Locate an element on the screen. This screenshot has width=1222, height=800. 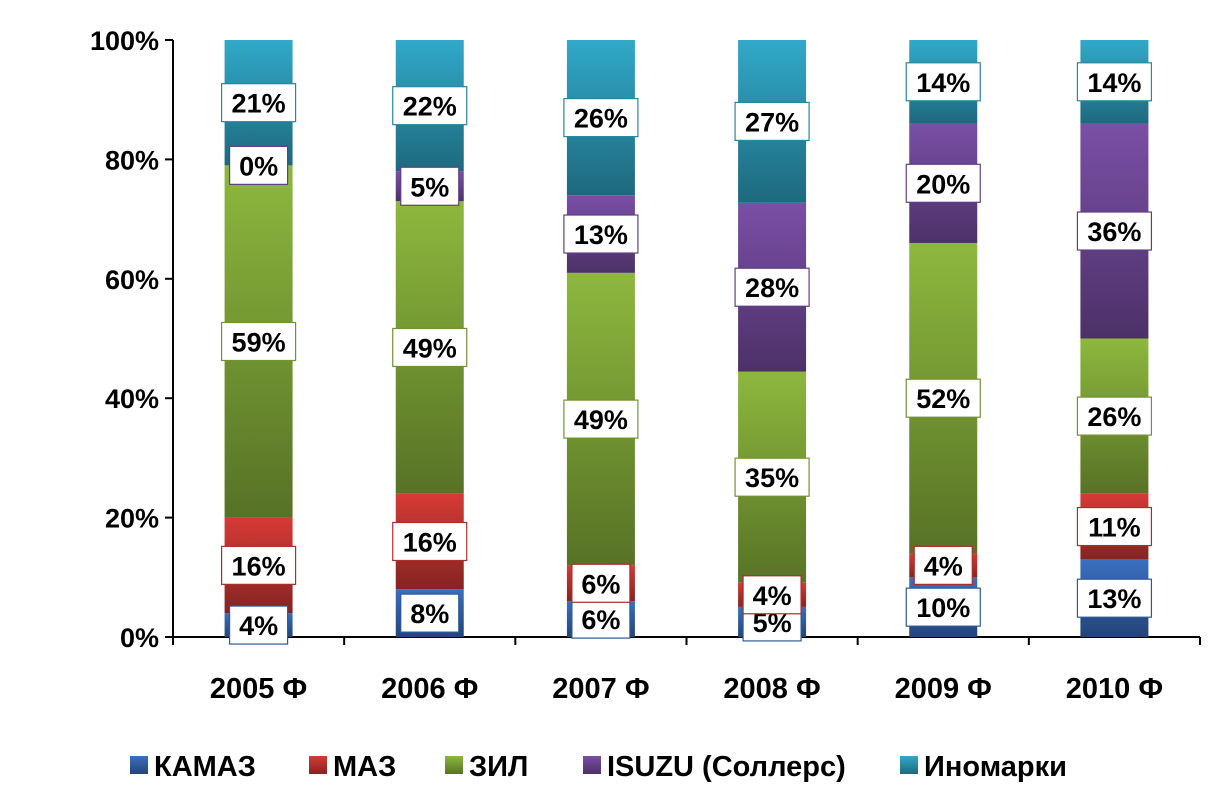
data-label-text: 5% is located at coordinates (429, 187).